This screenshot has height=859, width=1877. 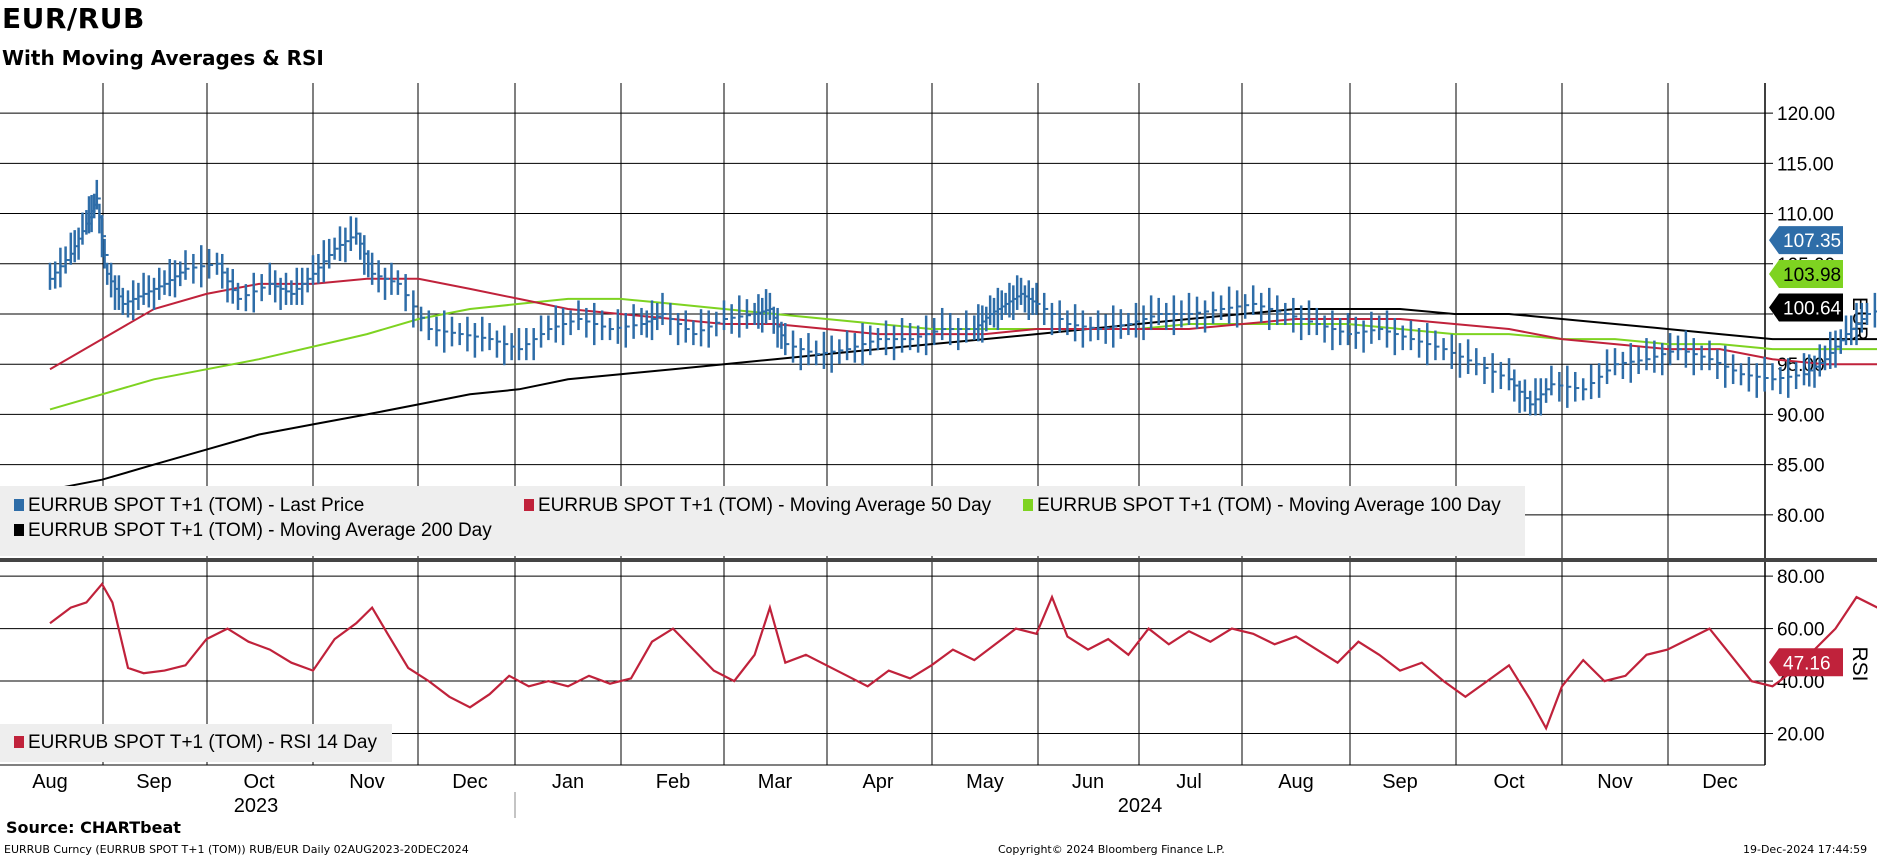 I want to click on y-tick-label: 20.00, so click(x=1801, y=735).